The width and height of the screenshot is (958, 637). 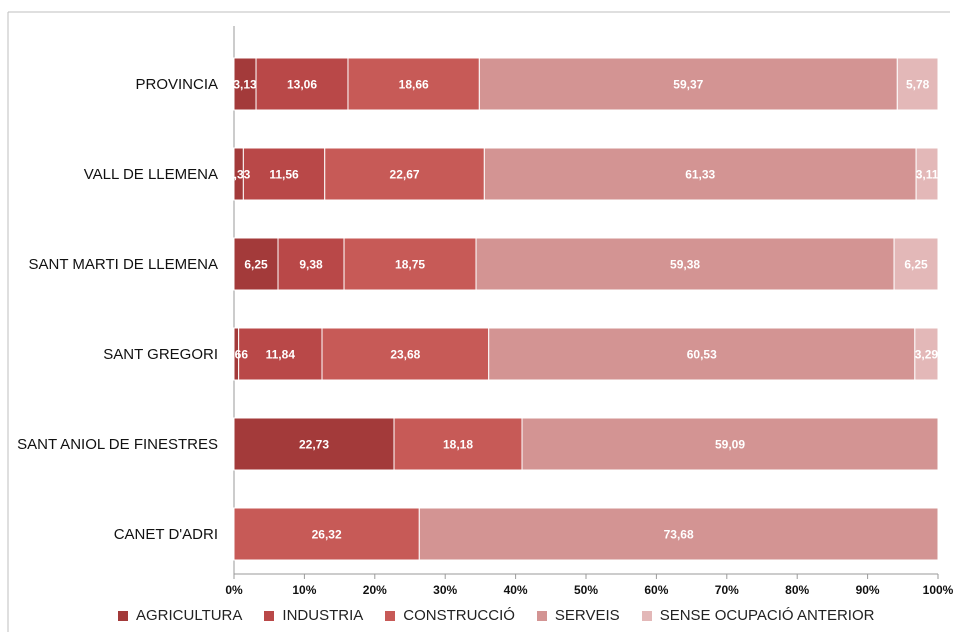 What do you see at coordinates (151, 174) in the screenshot?
I see `y-tick-label-vall-de-llemena: VALL DE LLEMENA` at bounding box center [151, 174].